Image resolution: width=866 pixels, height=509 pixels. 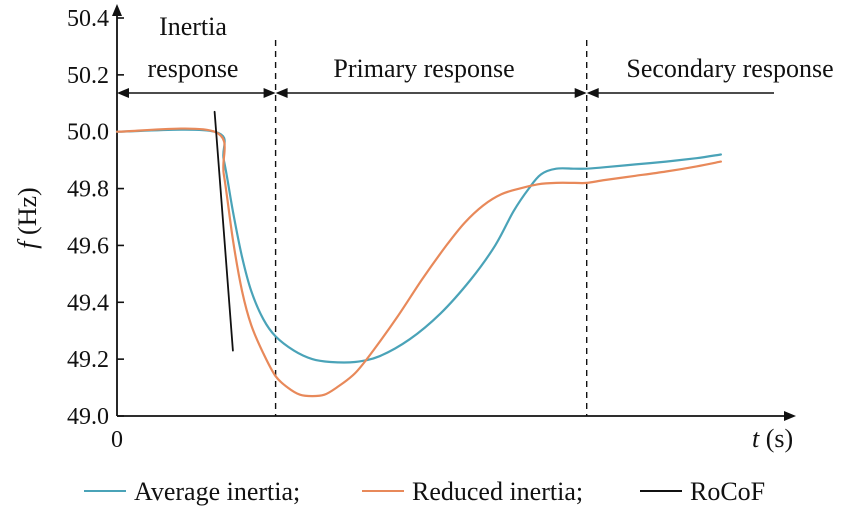 What do you see at coordinates (756, 438) in the screenshot?
I see `x-axis-variable: t` at bounding box center [756, 438].